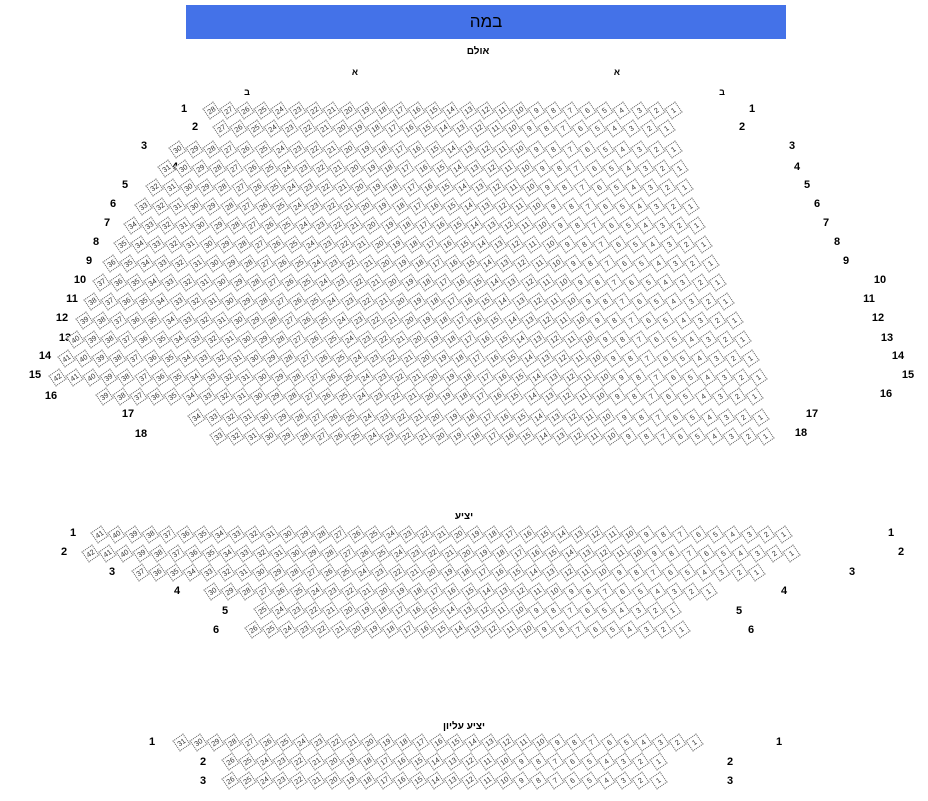 This screenshot has width=928, height=801. Describe the element at coordinates (143, 339) in the screenshot. I see `seat: 36` at that location.